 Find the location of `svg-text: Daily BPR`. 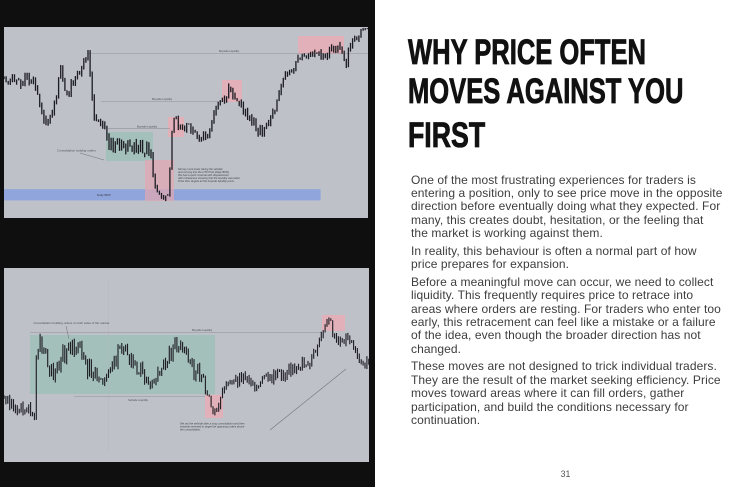

svg-text: Daily BPR is located at coordinates (104, 195).